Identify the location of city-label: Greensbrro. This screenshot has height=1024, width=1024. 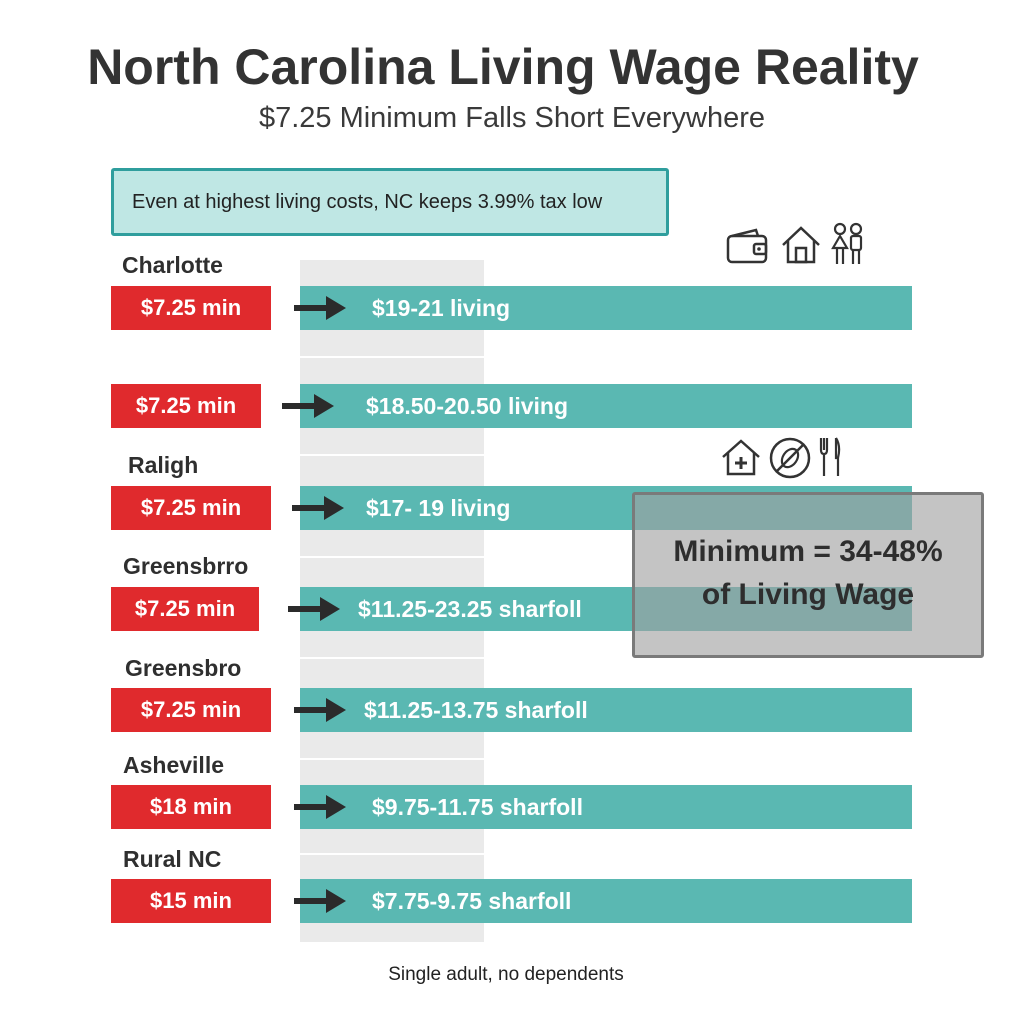
(186, 566).